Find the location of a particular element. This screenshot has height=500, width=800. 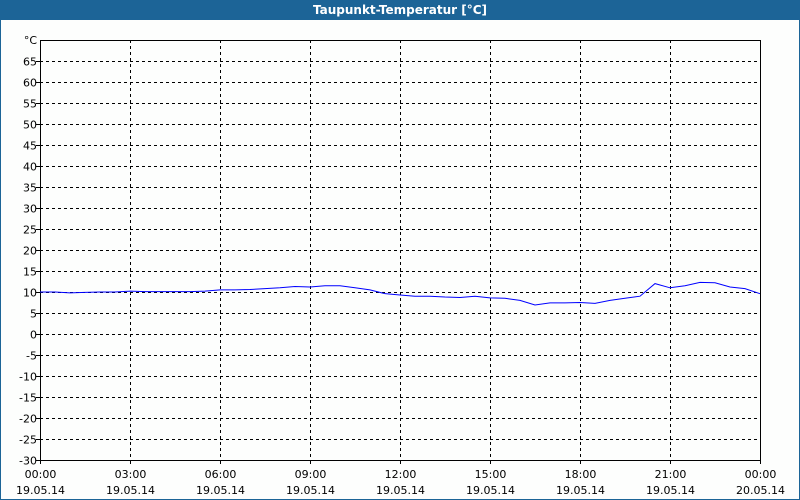

y-tick-label: 20 is located at coordinates (30, 251).